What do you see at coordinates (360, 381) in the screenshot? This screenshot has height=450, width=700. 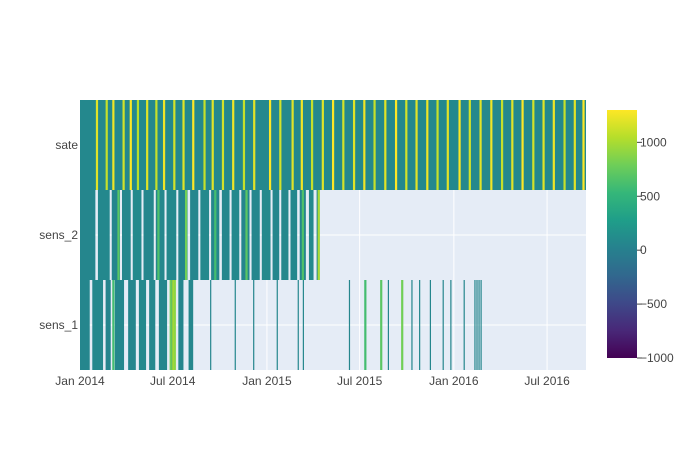 I see `x-tick-label: Jul 2015` at bounding box center [360, 381].